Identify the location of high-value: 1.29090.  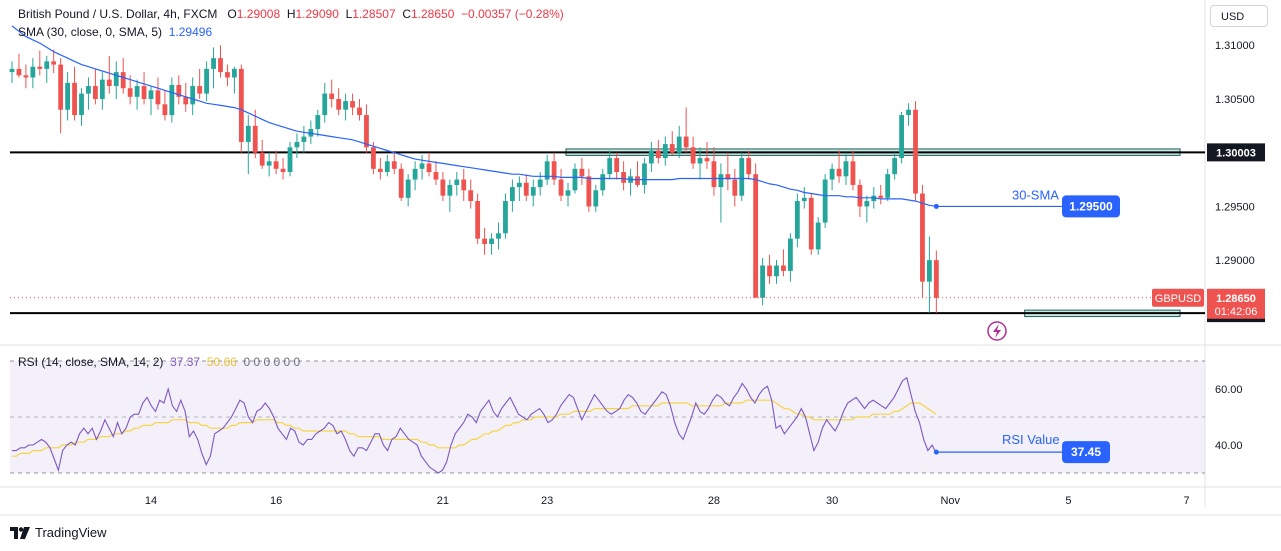
(317, 14).